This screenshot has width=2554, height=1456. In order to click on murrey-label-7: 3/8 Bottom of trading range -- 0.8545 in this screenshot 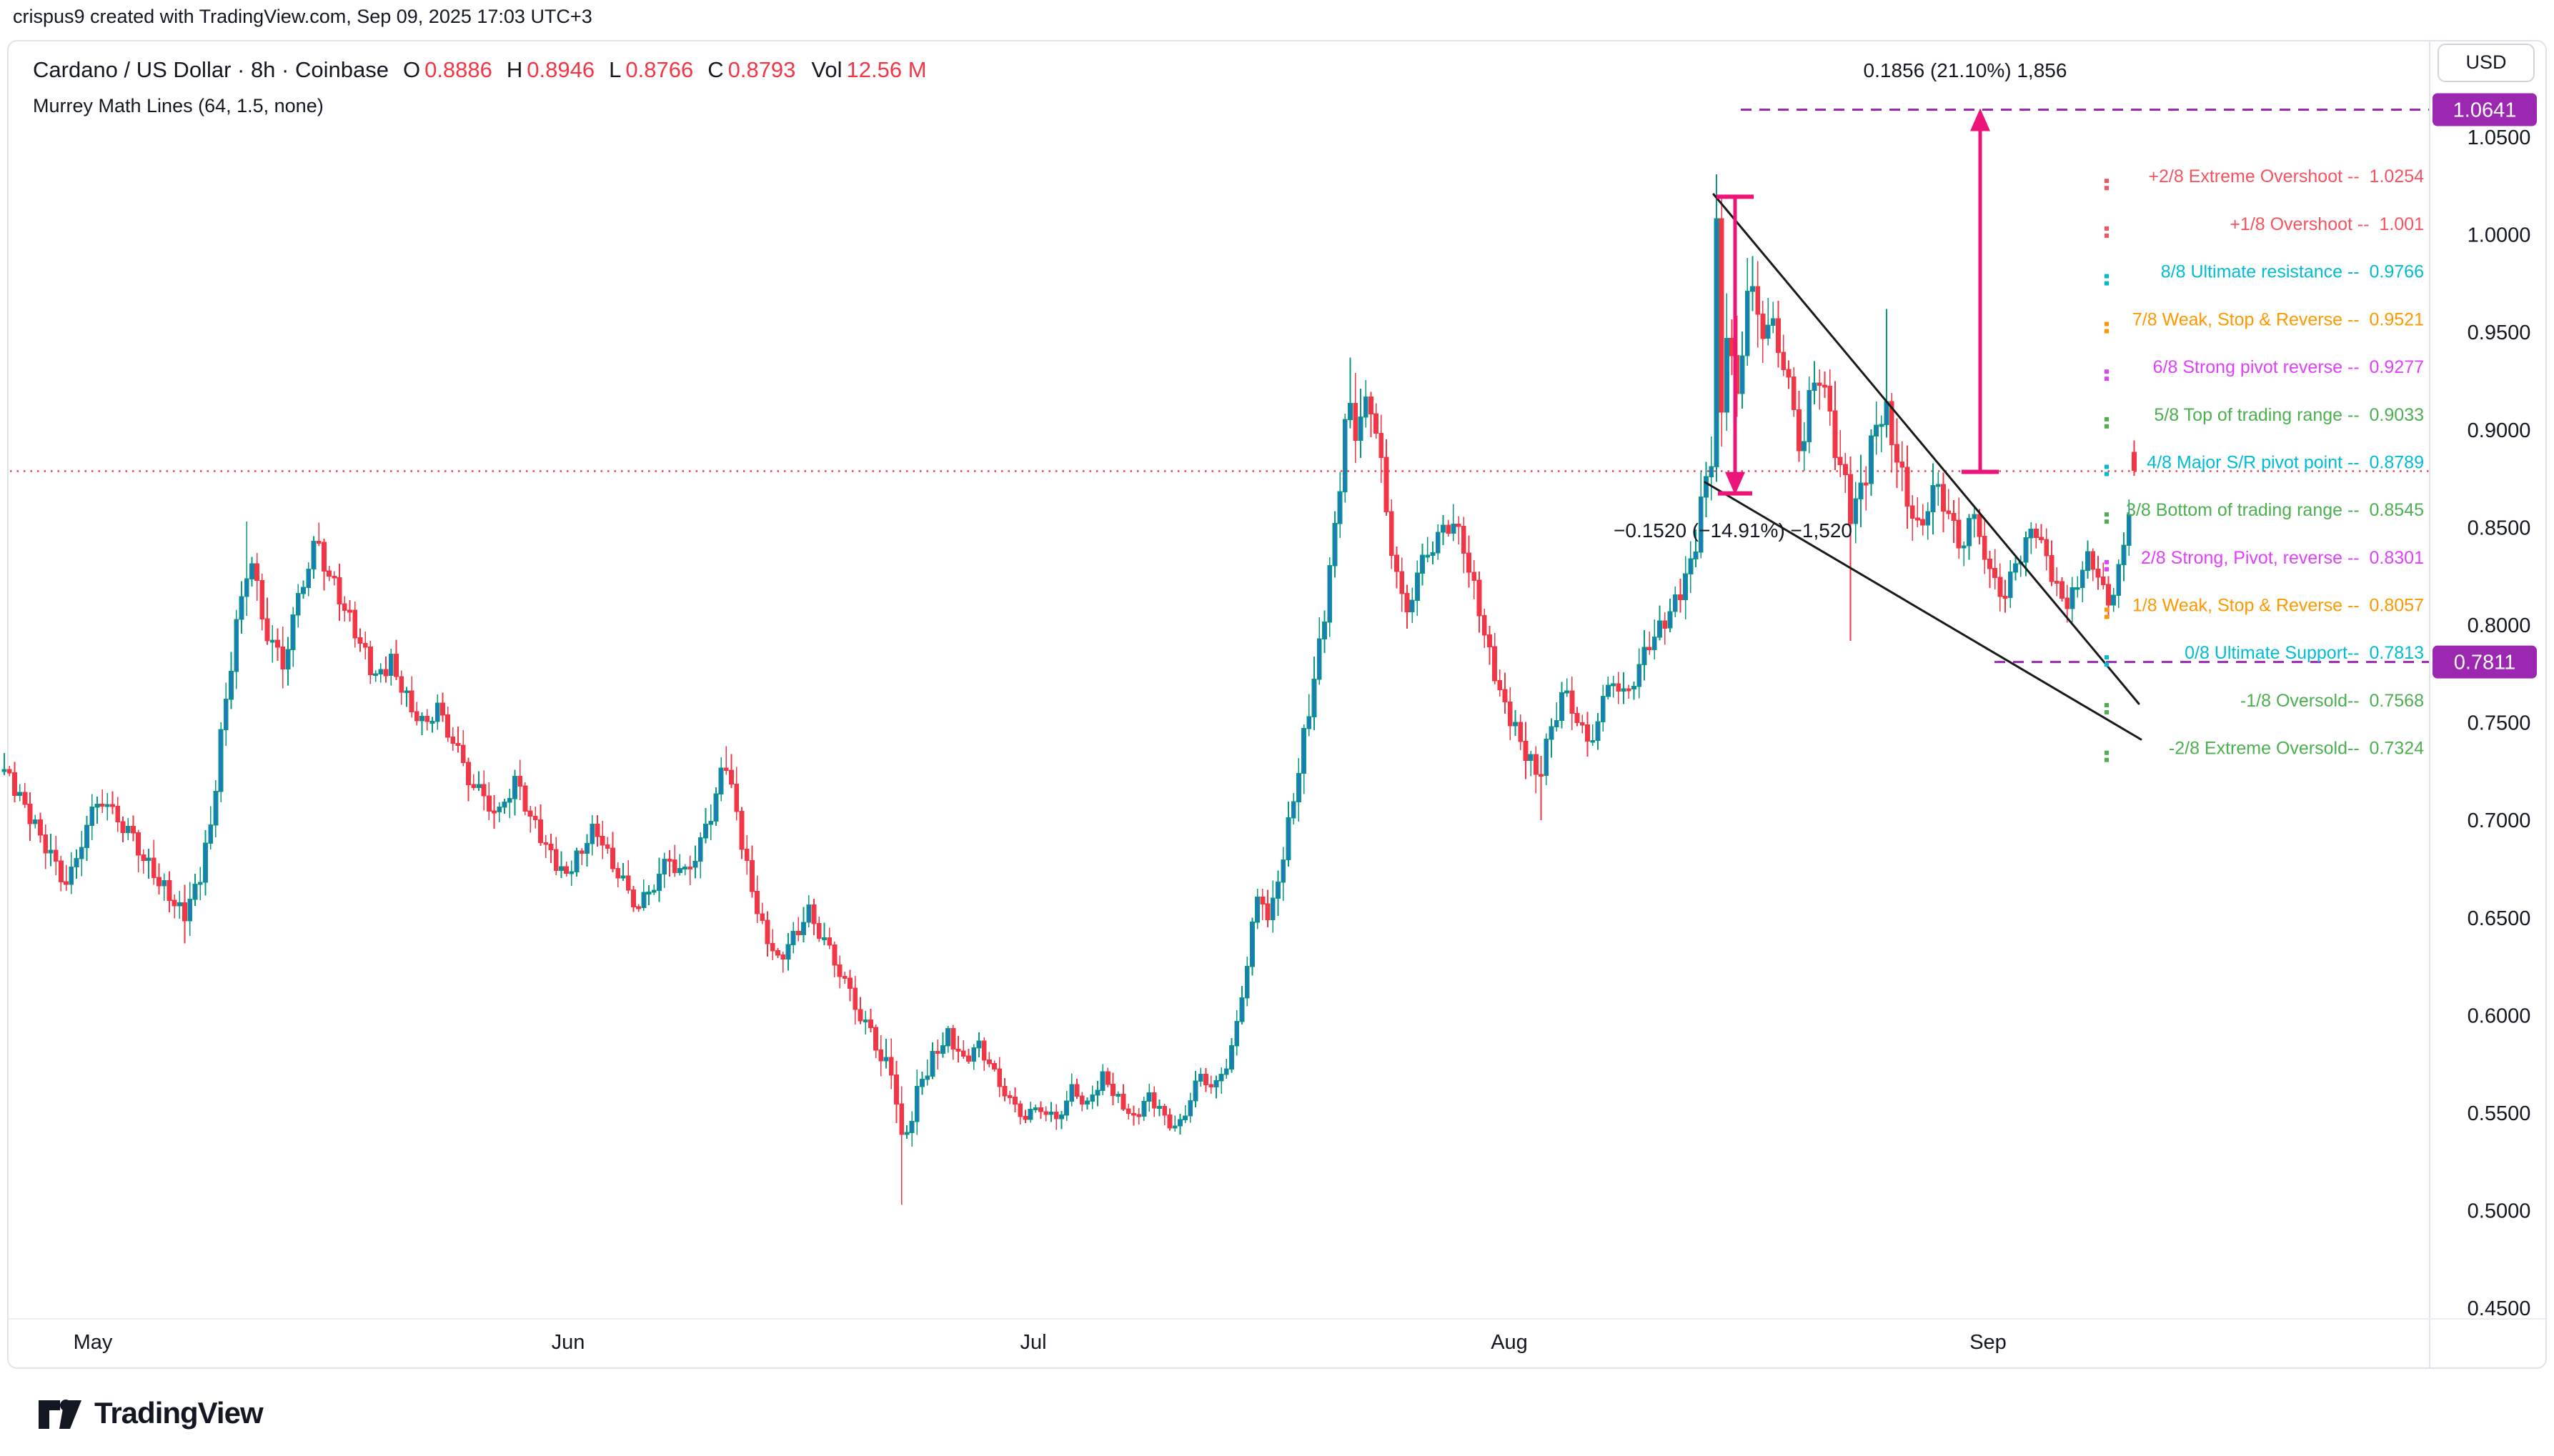, I will do `click(2275, 510)`.